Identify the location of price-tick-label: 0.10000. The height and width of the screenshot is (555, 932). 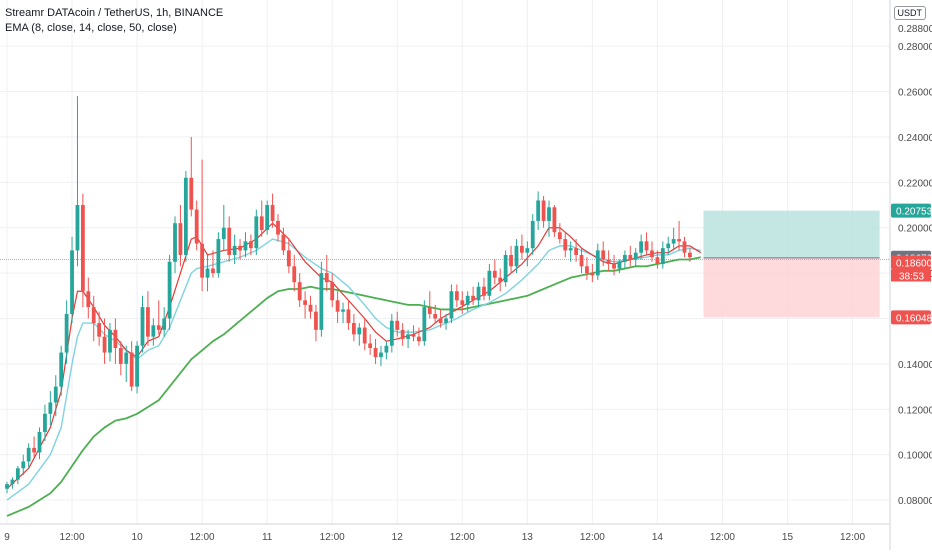
(915, 456).